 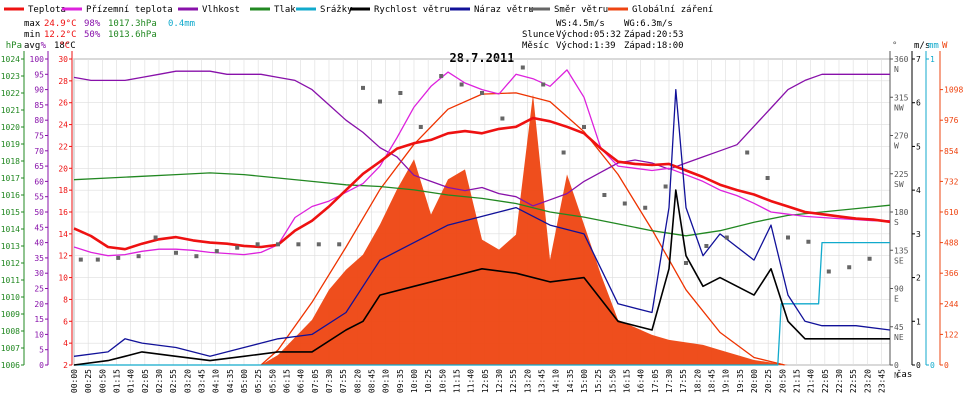 I want to click on x-tick-label: 02:55, so click(x=173, y=381).